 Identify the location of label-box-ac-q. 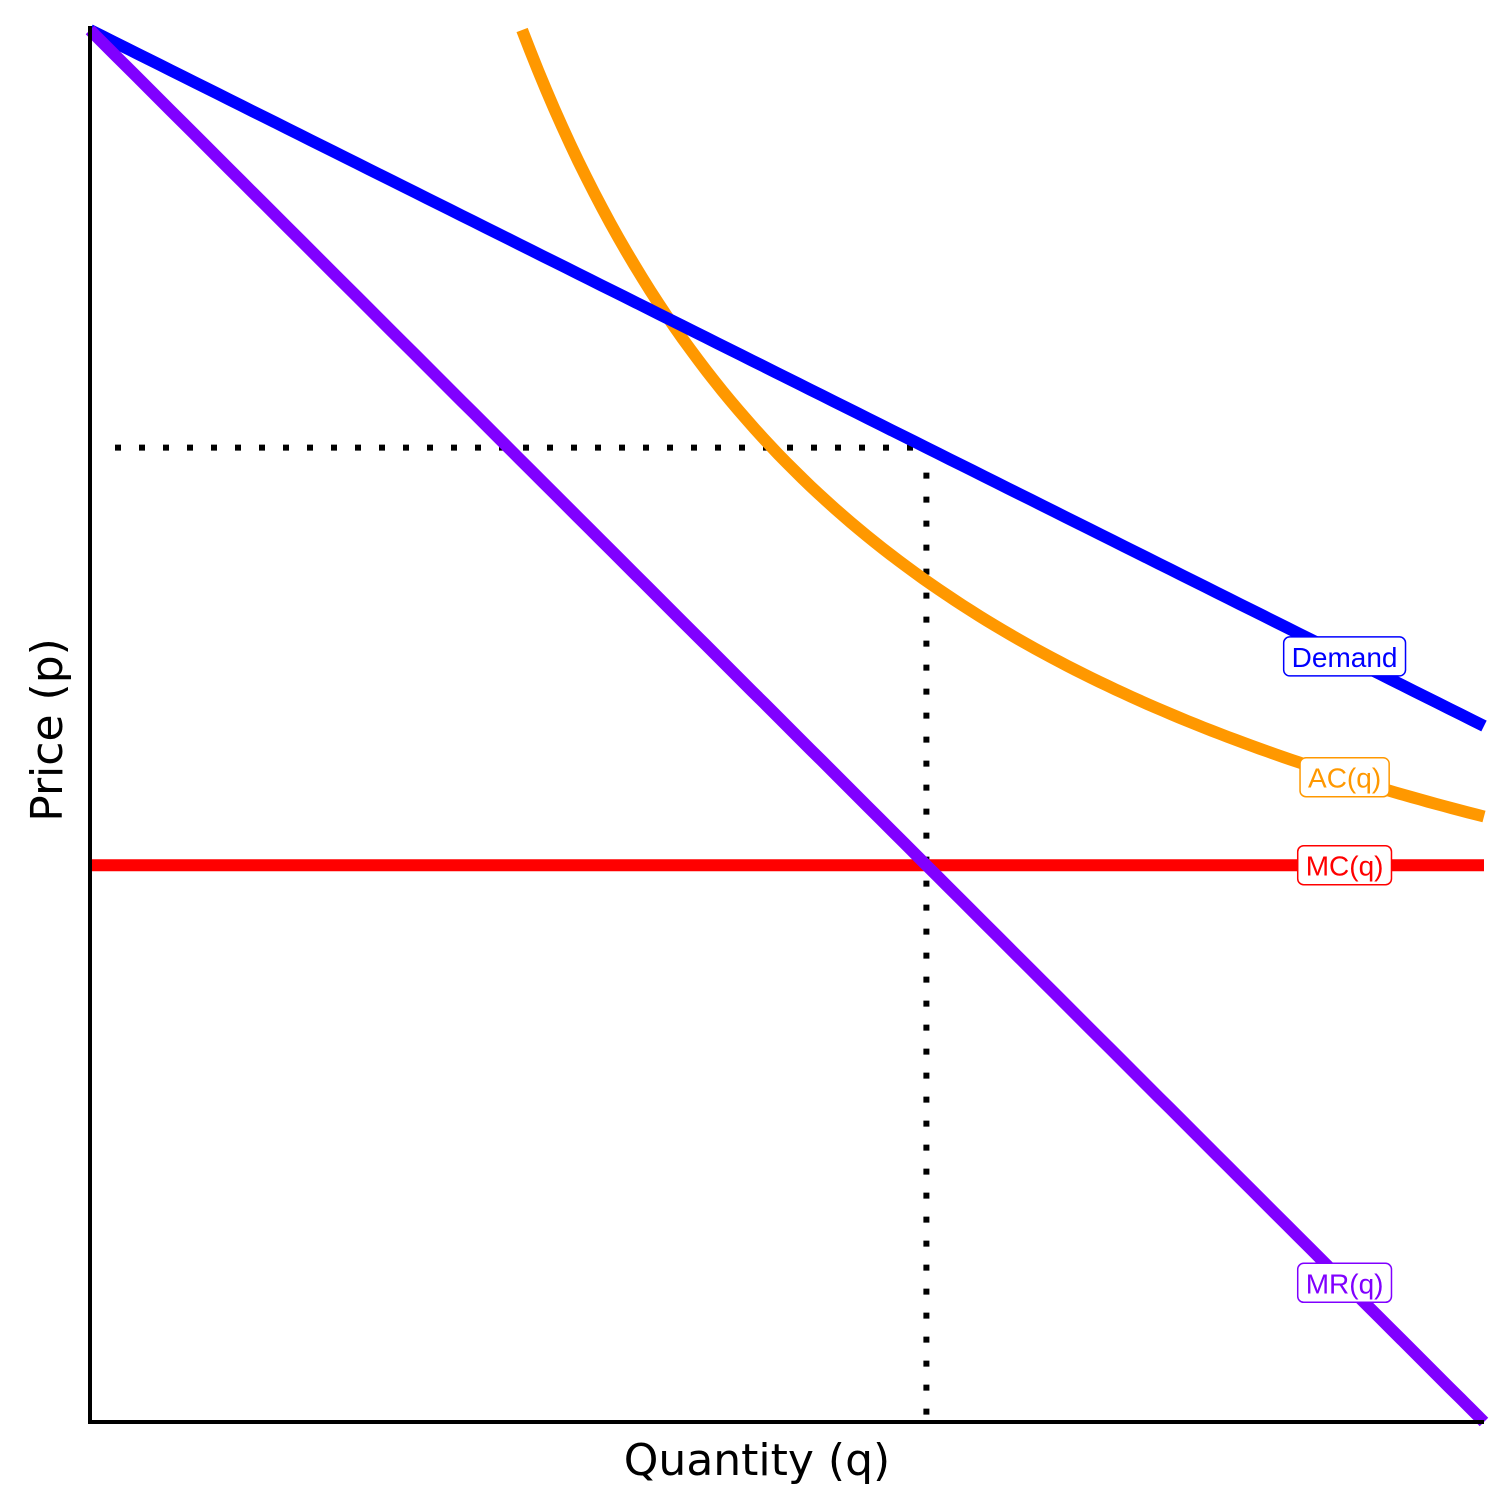
(1344, 777).